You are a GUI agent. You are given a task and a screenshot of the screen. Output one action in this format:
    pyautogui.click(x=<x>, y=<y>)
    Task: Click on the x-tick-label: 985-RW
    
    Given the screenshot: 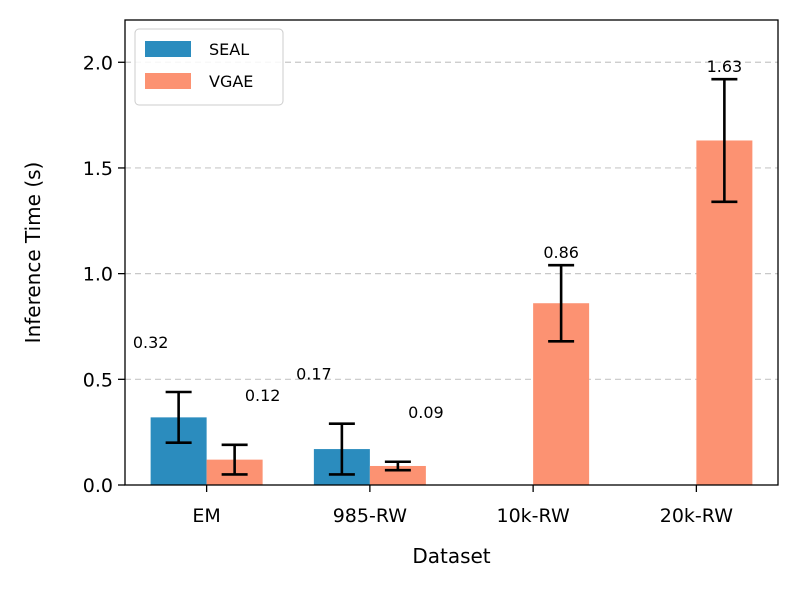 What is the action you would take?
    pyautogui.click(x=370, y=516)
    